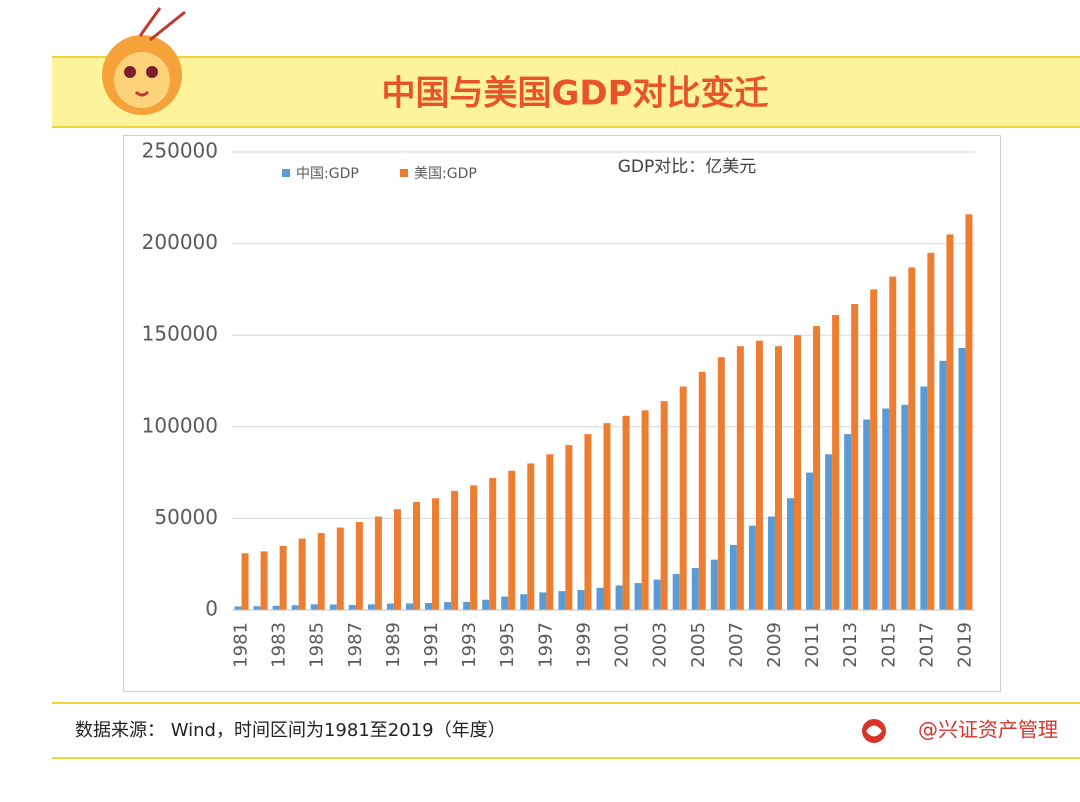 The image size is (1080, 802). Describe the element at coordinates (144, 61) in the screenshot. I see `mascot` at that location.